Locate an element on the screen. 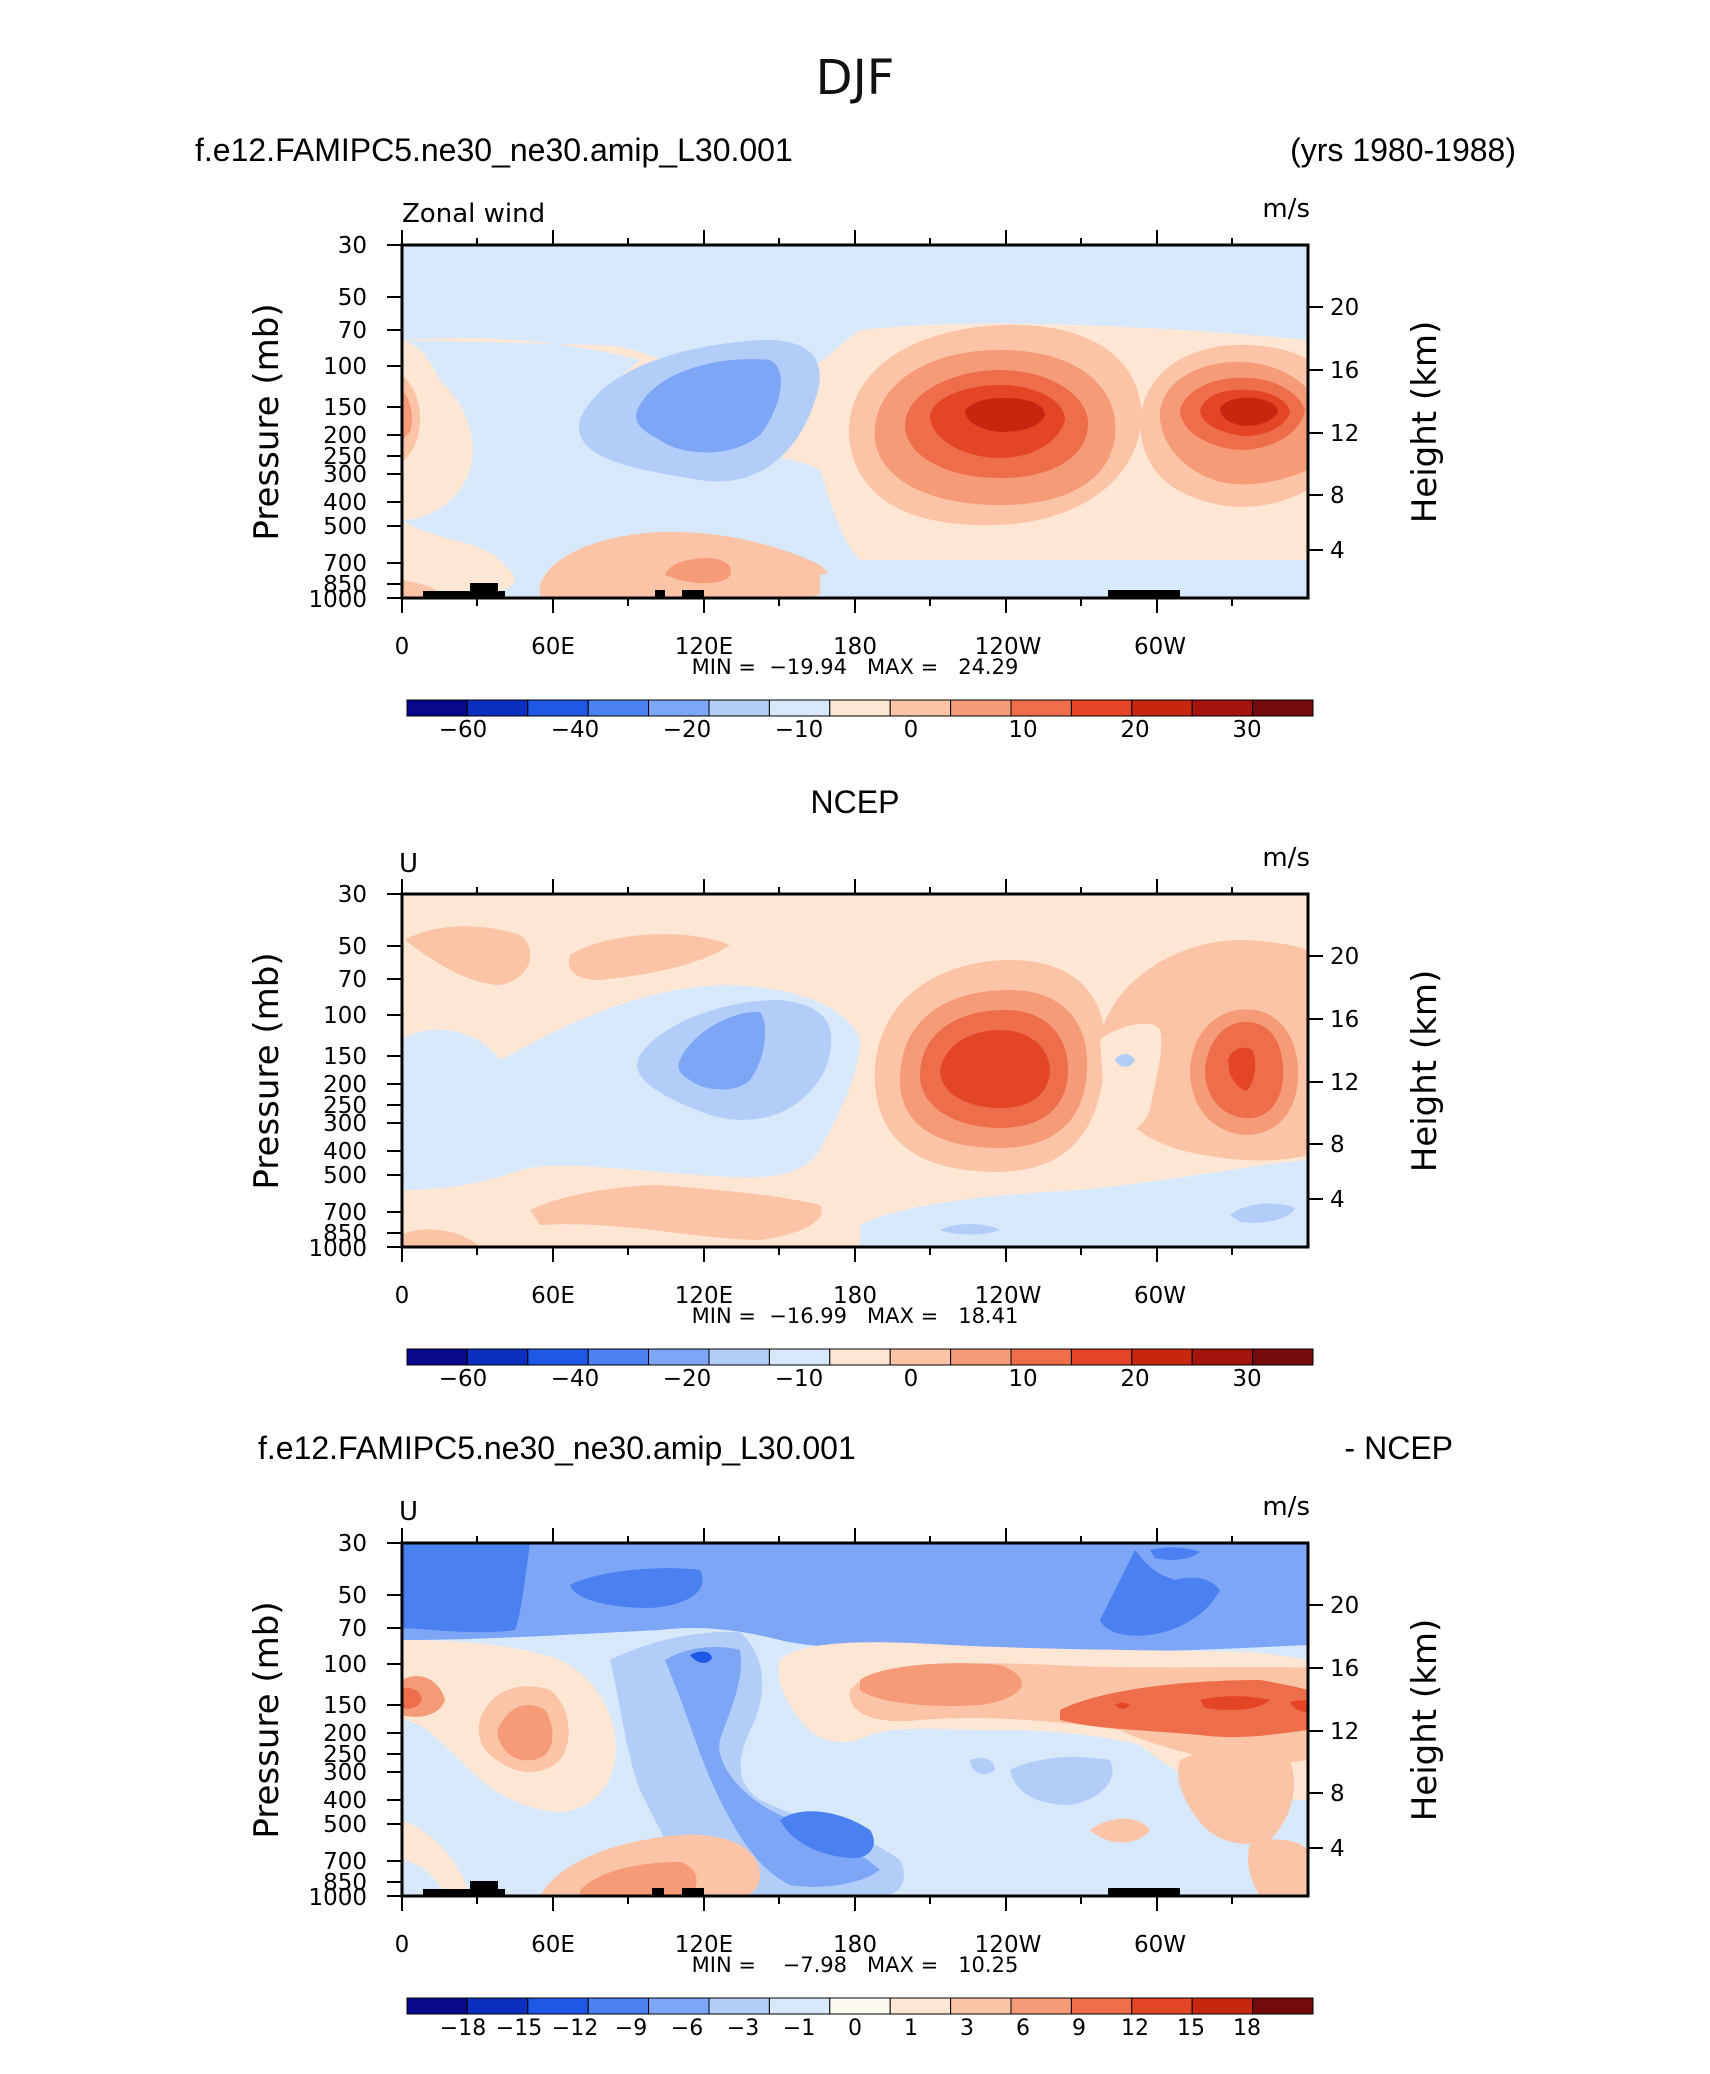 The height and width of the screenshot is (2074, 1710). panel-3-variable-label: U is located at coordinates (408, 1512).